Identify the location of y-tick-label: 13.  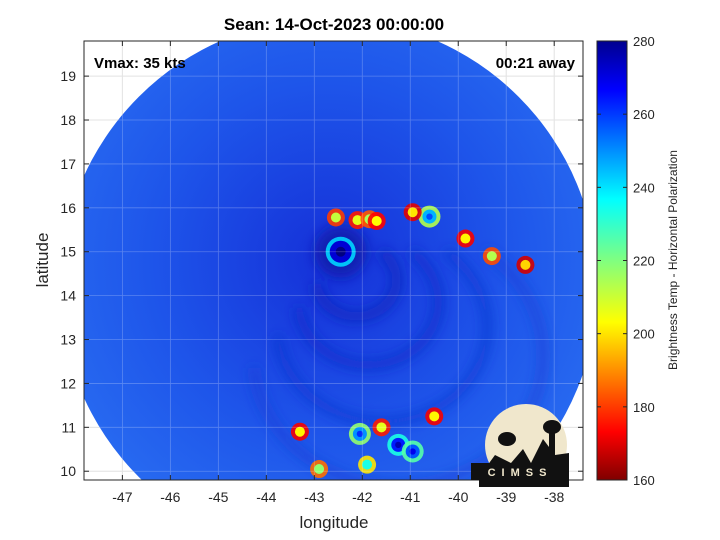
(68, 340).